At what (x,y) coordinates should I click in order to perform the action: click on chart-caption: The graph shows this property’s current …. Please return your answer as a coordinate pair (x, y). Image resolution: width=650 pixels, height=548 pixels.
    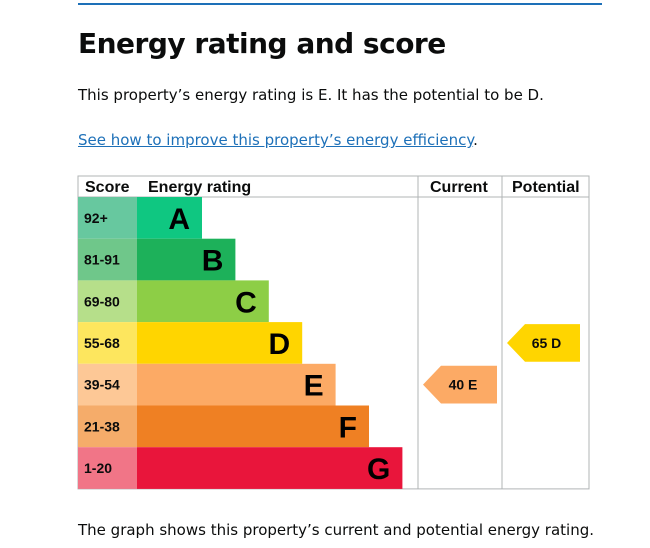
    Looking at the image, I should click on (336, 530).